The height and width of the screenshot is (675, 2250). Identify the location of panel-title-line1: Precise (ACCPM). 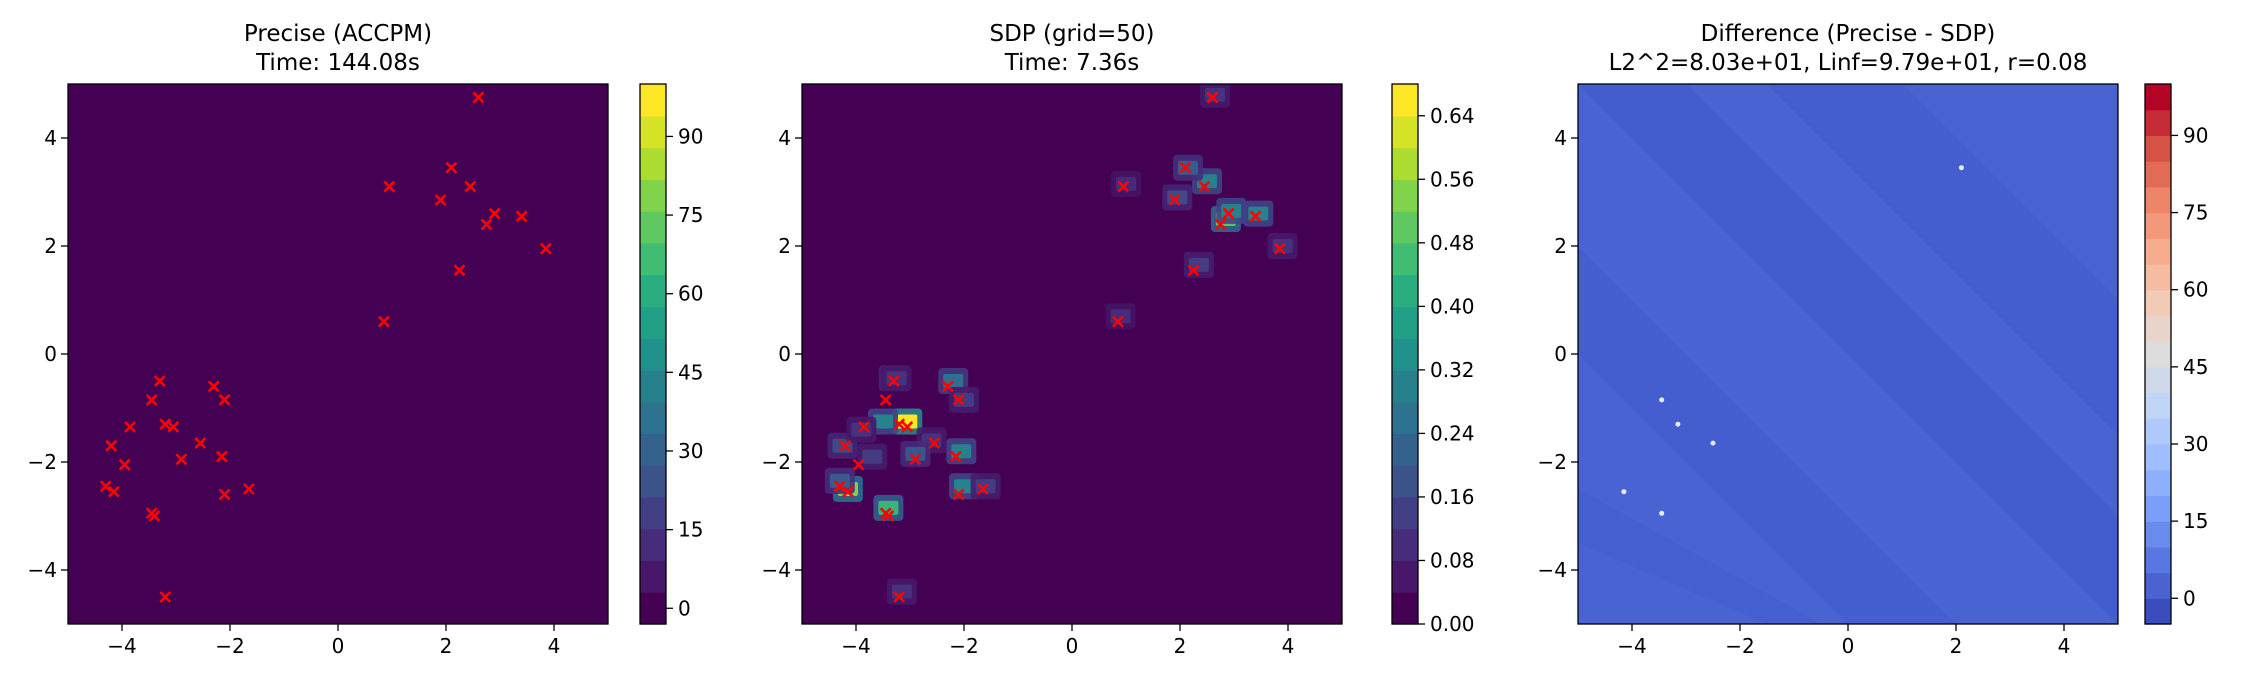
(338, 34).